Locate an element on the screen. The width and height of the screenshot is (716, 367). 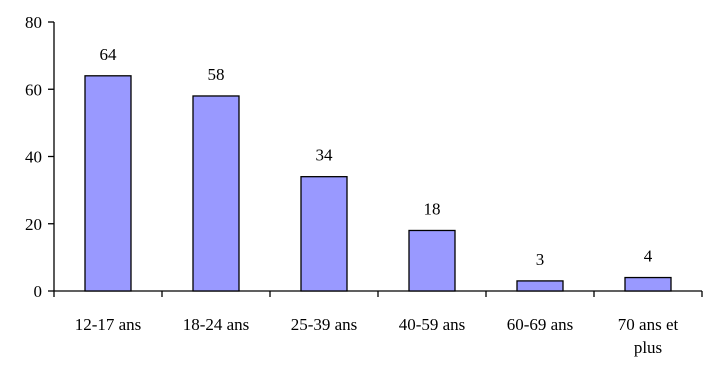
data-label: 64 is located at coordinates (109, 54).